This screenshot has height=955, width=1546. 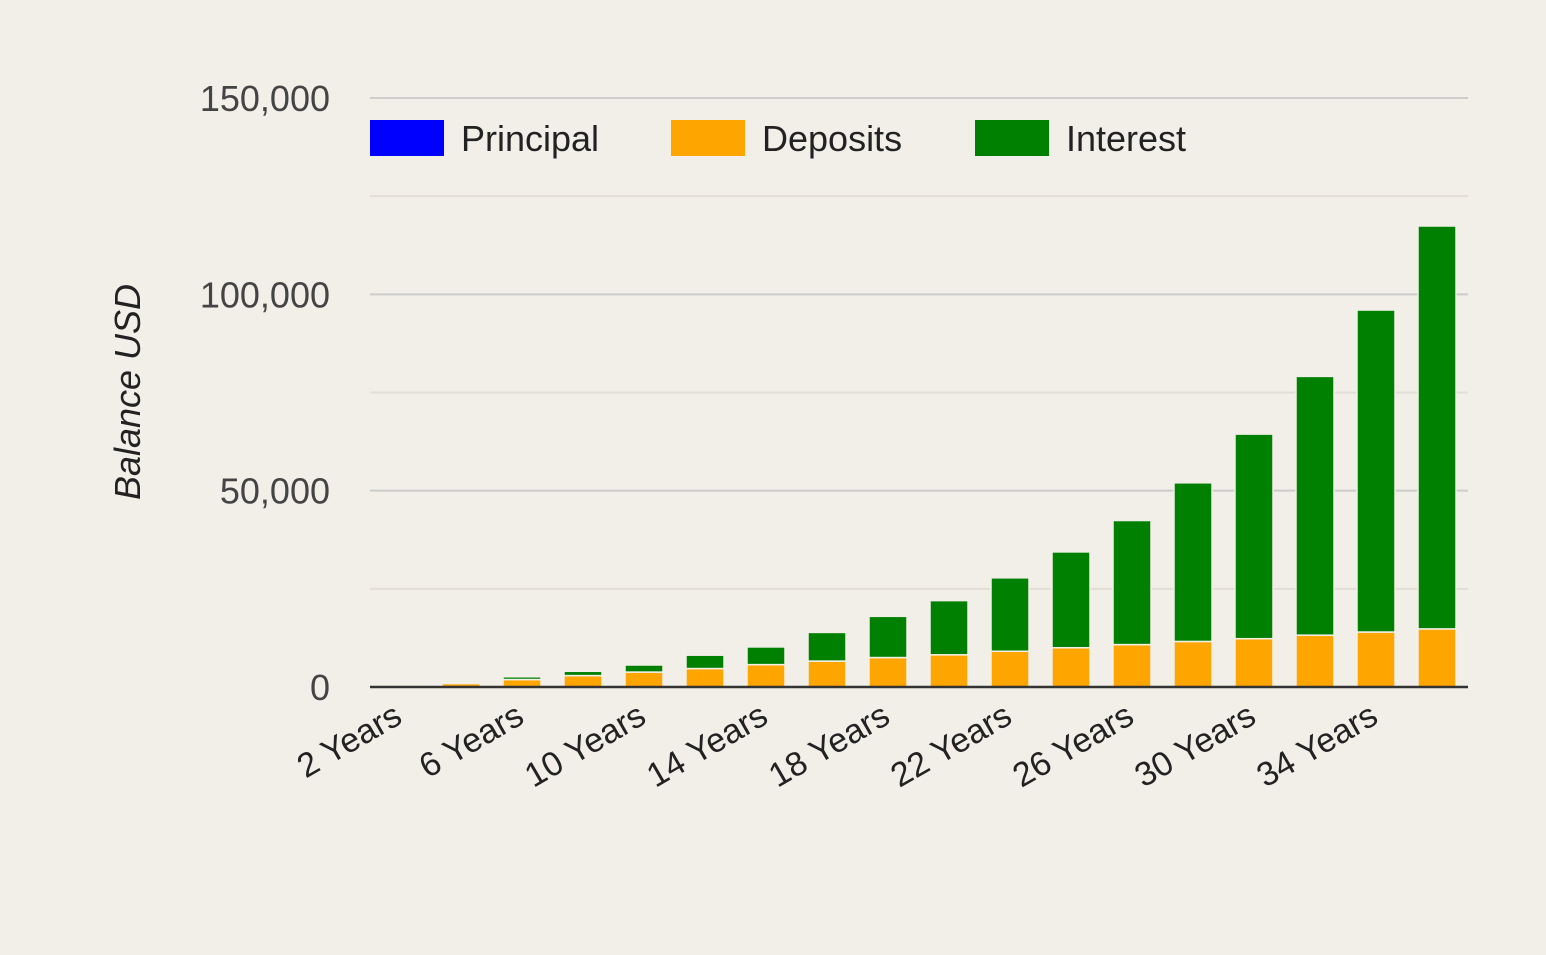 I want to click on legend-swatch-principal, so click(x=407, y=138).